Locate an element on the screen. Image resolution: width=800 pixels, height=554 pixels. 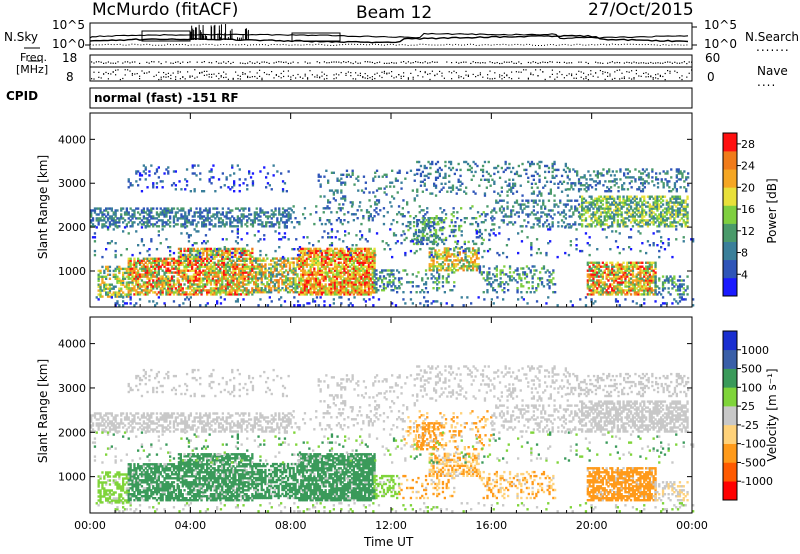
beam-title: Beam 12 is located at coordinates (394, 13).